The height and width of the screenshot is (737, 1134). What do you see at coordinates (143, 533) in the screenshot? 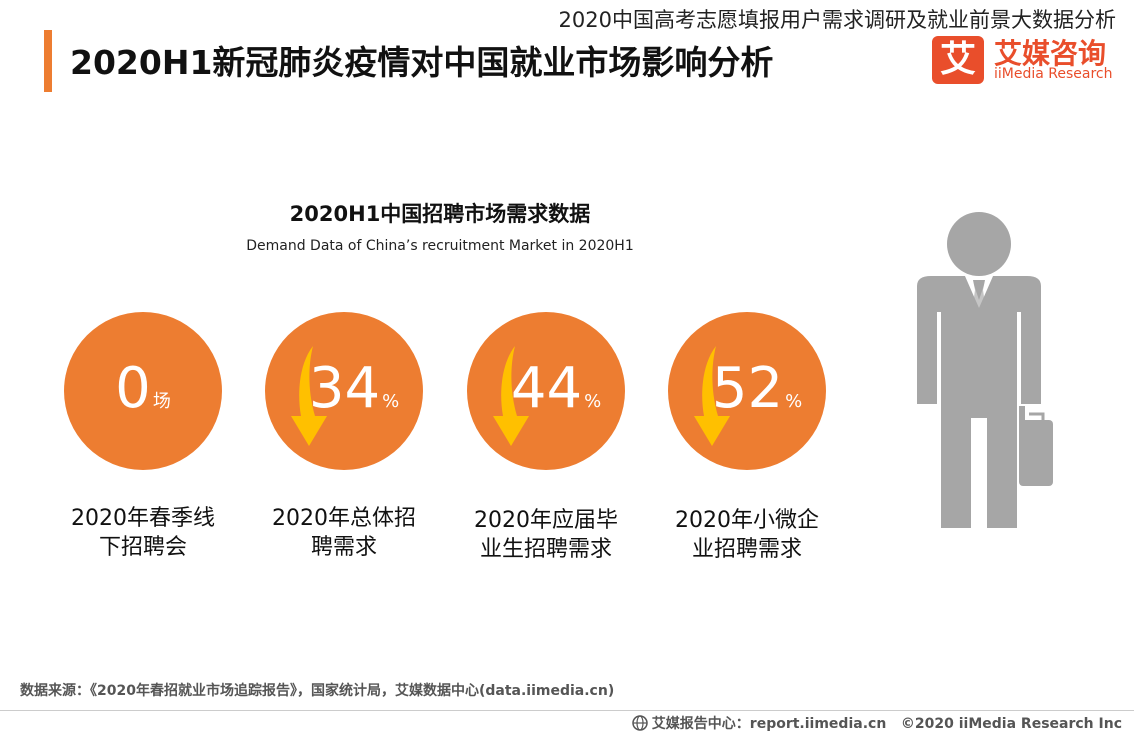
I see `metric-label: 2020年春季线 下招聘会` at bounding box center [143, 533].